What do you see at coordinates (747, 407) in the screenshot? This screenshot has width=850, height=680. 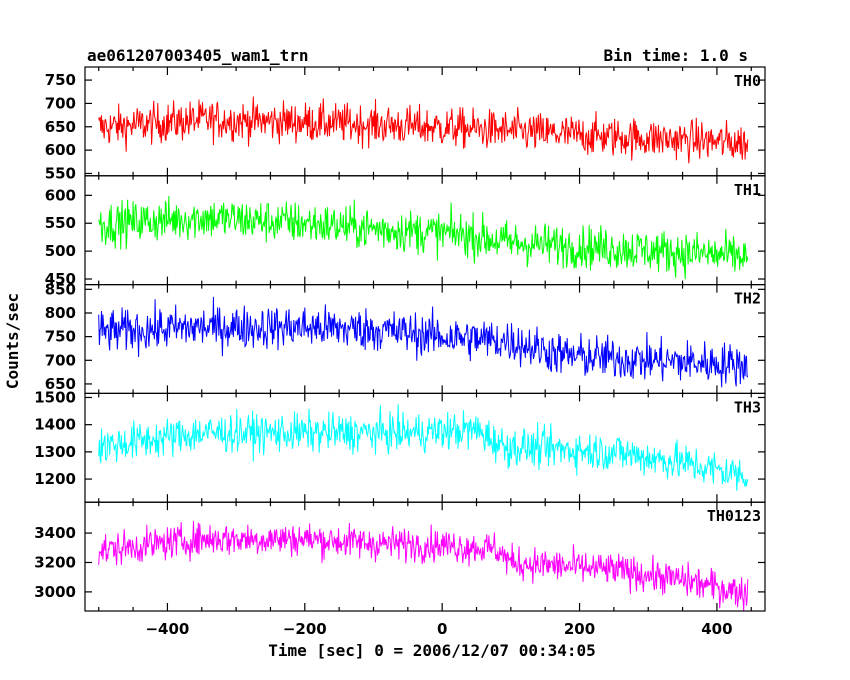 I see `panel-label-th3: TH3` at bounding box center [747, 407].